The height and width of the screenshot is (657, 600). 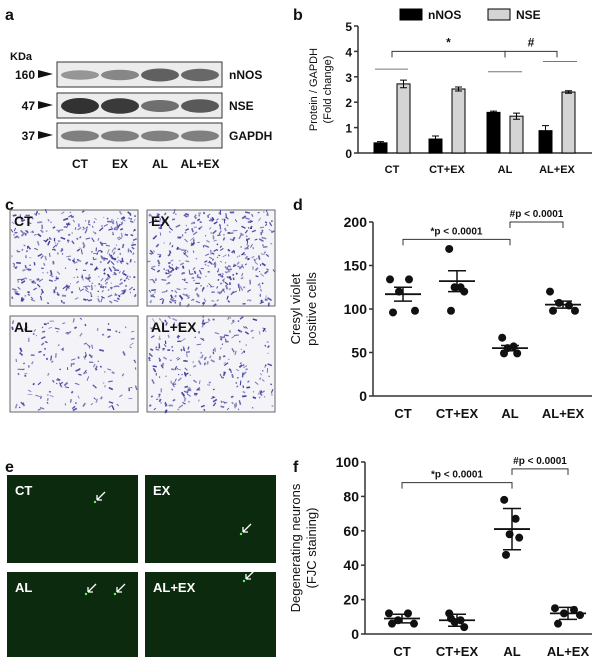 I want to click on legend-label: nNOS, so click(x=444, y=15).